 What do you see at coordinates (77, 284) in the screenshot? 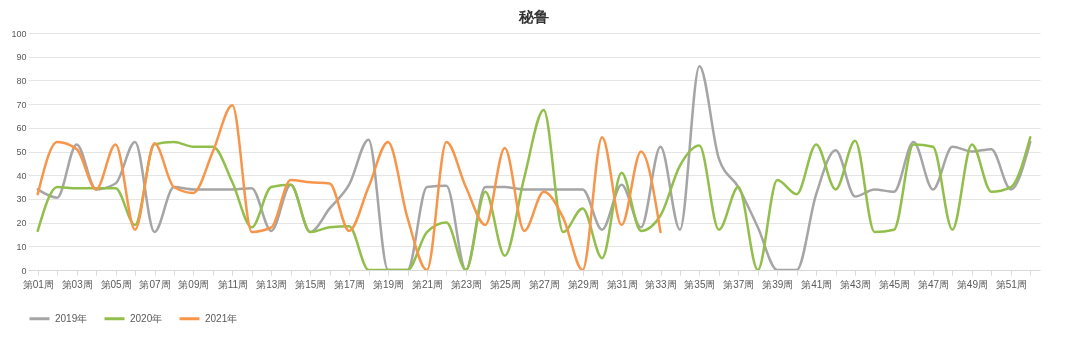
I see `x-tick-label: 第03周` at bounding box center [77, 284].